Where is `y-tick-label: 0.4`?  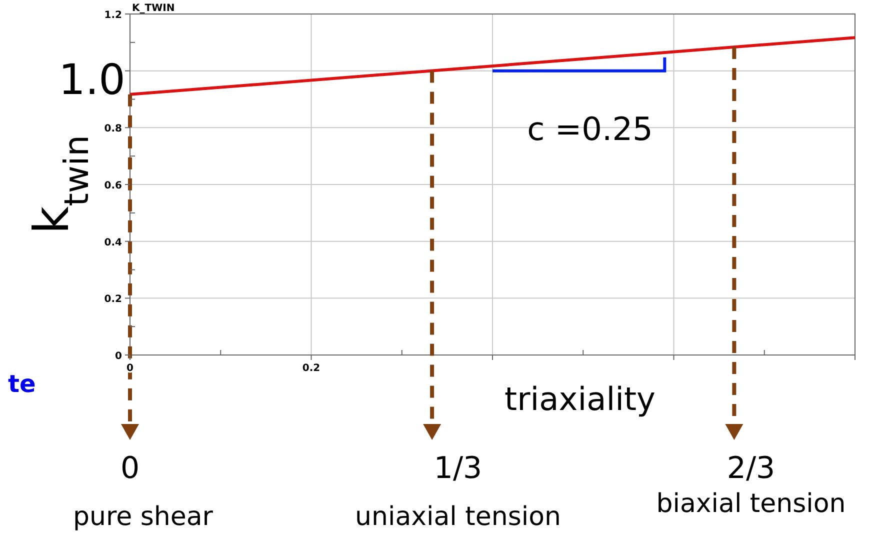 y-tick-label: 0.4 is located at coordinates (113, 242).